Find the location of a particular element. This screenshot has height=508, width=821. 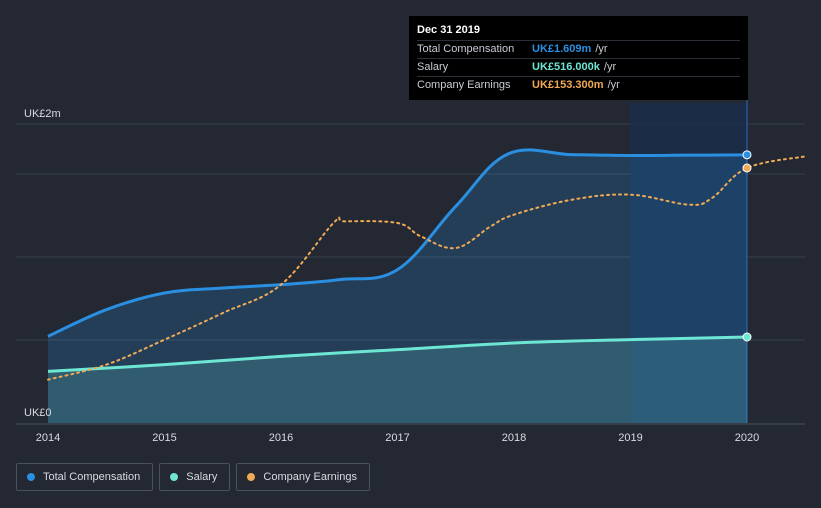

tooltip-label: Salary is located at coordinates (433, 67).